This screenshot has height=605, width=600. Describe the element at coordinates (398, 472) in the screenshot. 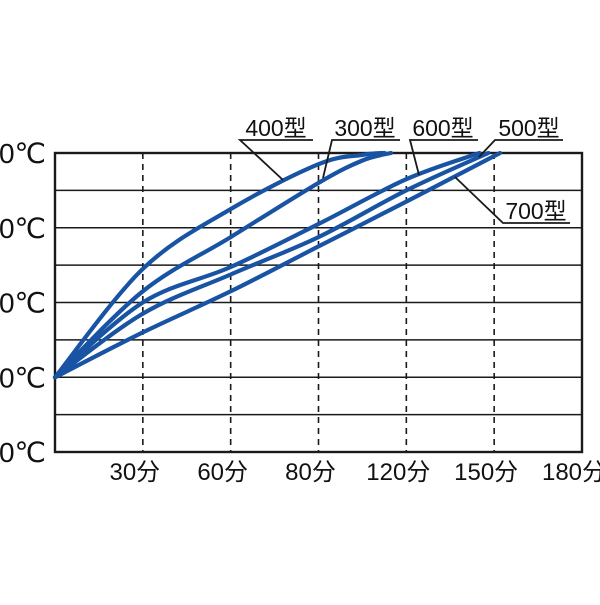

I see `x-tick-label-120: 120分` at that location.